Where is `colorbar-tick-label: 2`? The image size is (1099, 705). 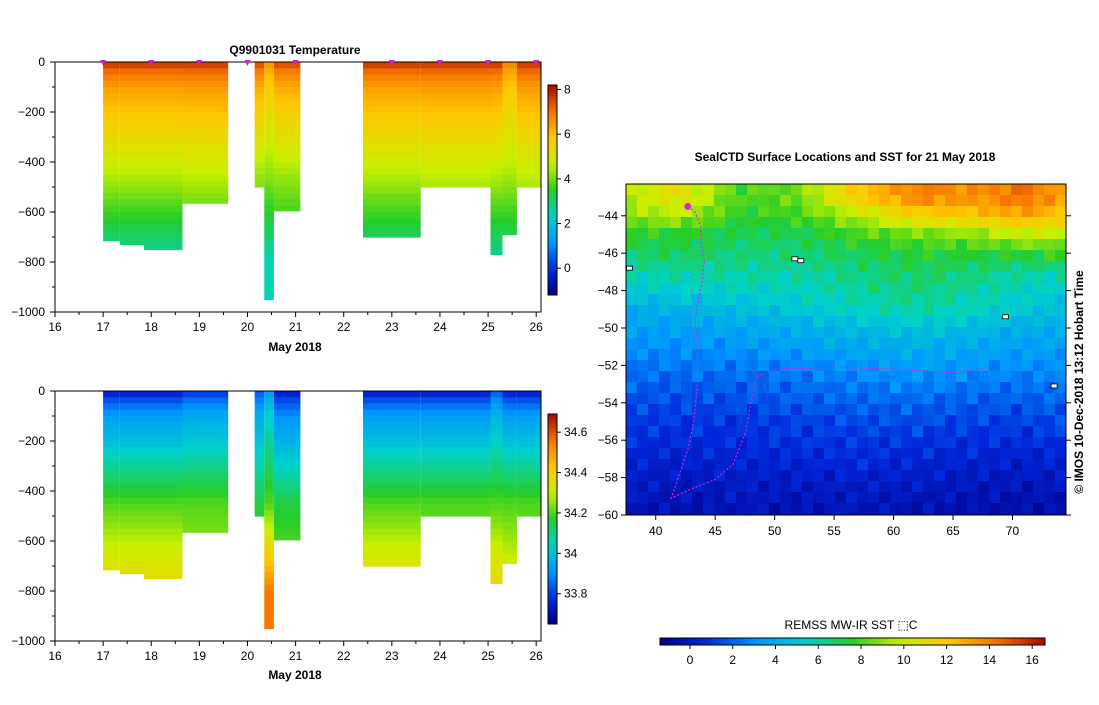
colorbar-tick-label: 2 is located at coordinates (567, 224).